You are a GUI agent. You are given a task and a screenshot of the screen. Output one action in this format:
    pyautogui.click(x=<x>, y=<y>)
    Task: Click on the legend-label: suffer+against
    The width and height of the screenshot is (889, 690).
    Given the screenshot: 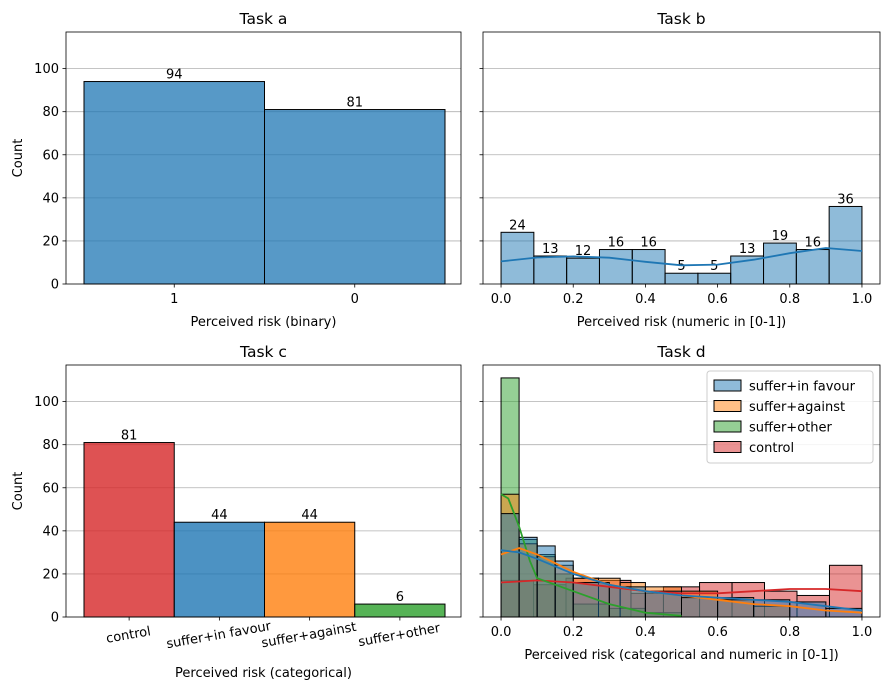 What is the action you would take?
    pyautogui.click(x=797, y=407)
    